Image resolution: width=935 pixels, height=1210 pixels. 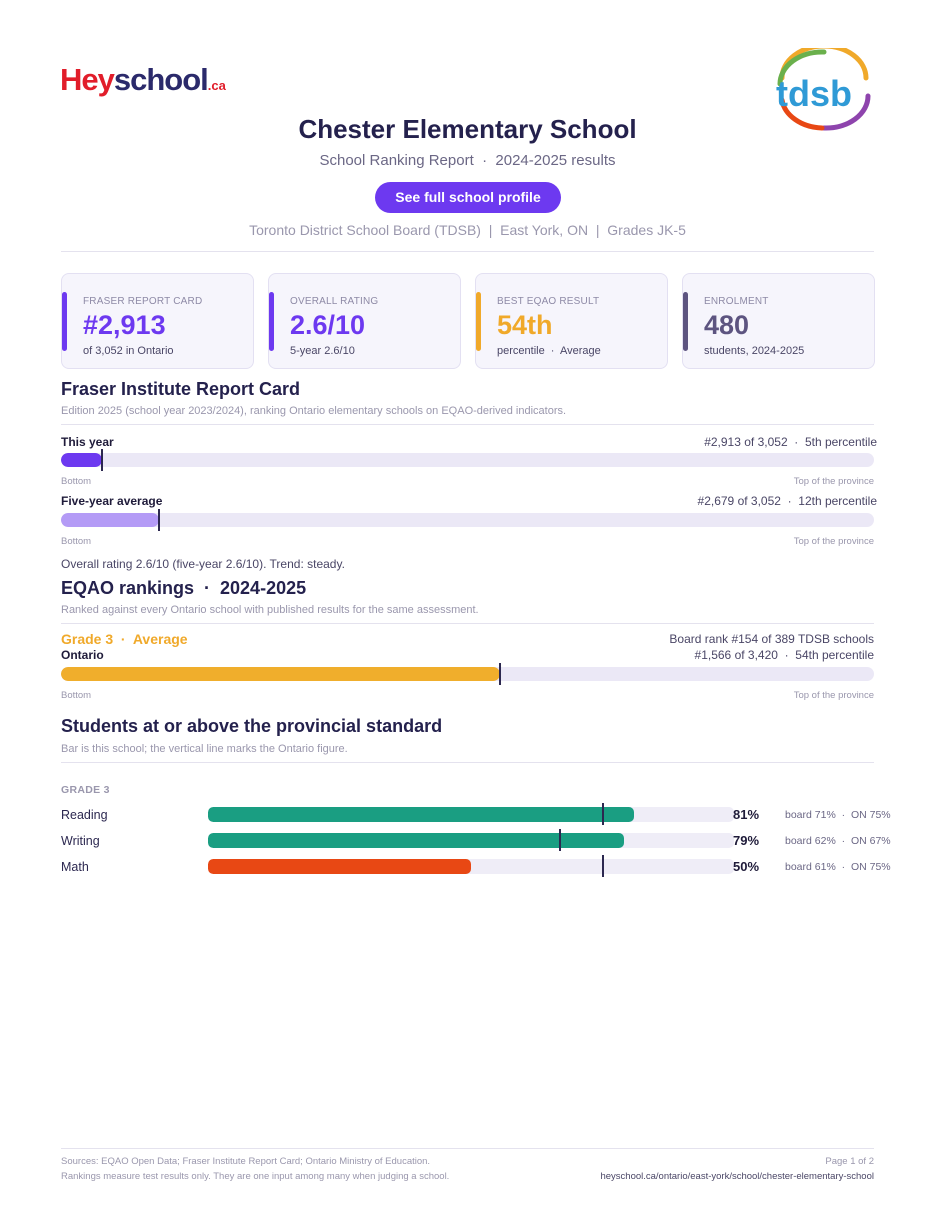 What do you see at coordinates (778, 321) in the screenshot?
I see `enrolment-card: ENROLMENT 480 students, 2024-2025` at bounding box center [778, 321].